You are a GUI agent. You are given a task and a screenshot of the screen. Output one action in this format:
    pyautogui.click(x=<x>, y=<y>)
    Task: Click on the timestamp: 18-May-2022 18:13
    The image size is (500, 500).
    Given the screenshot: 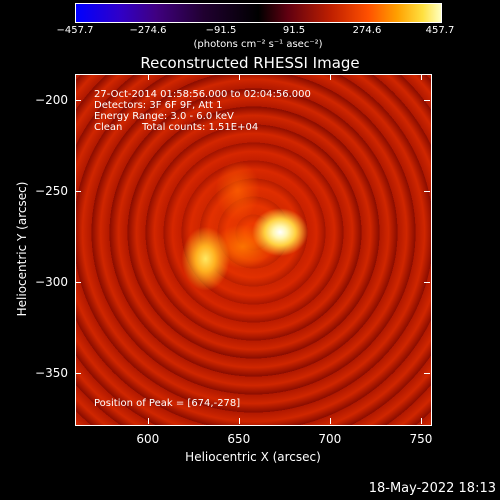 What is the action you would take?
    pyautogui.click(x=432, y=488)
    